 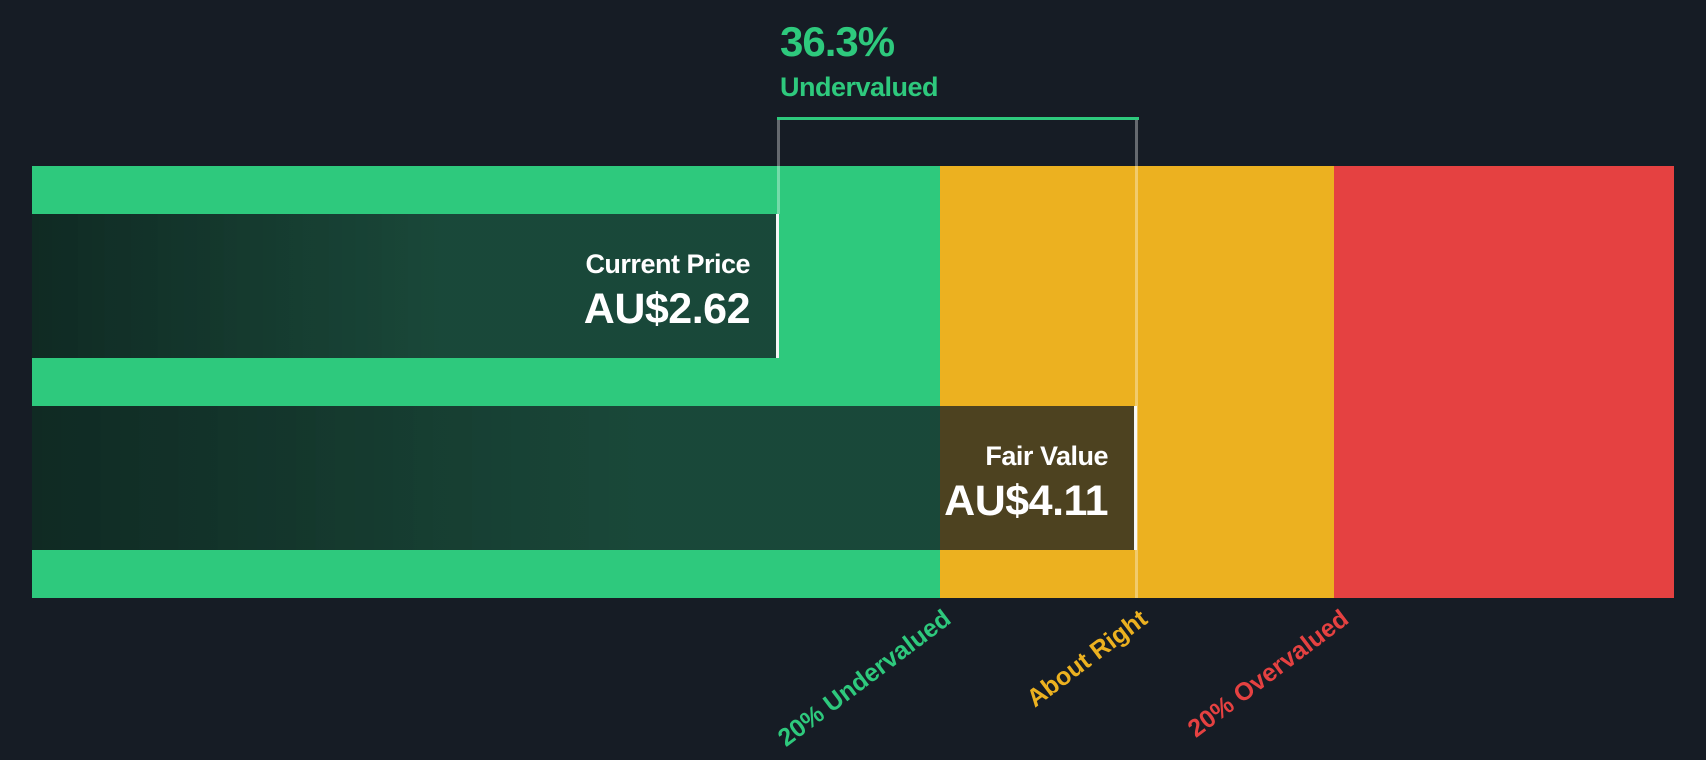 I want to click on fair-value-label: Fair Value, so click(x=1046, y=456).